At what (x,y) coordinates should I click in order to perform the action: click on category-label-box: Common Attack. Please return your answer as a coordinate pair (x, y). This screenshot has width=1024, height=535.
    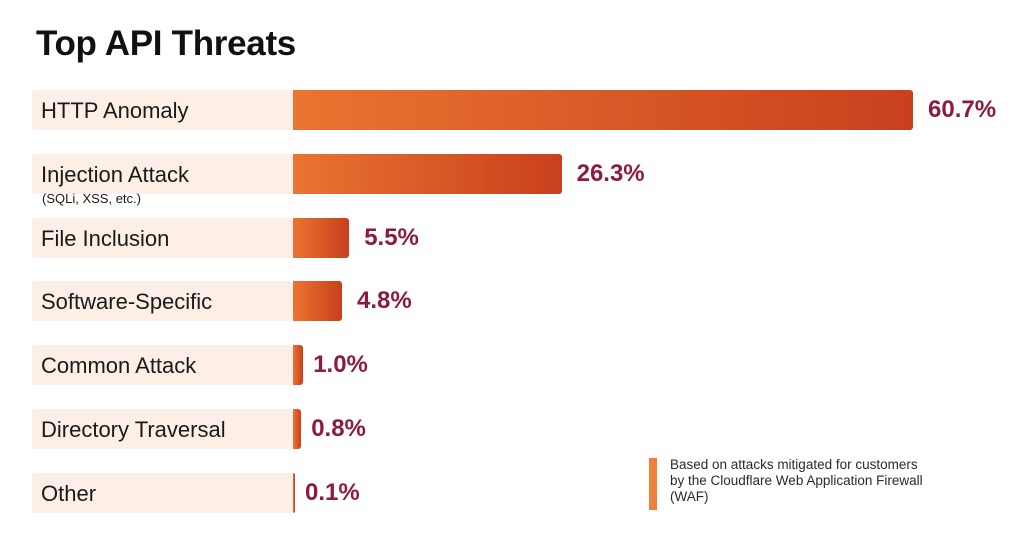
    Looking at the image, I should click on (162, 365).